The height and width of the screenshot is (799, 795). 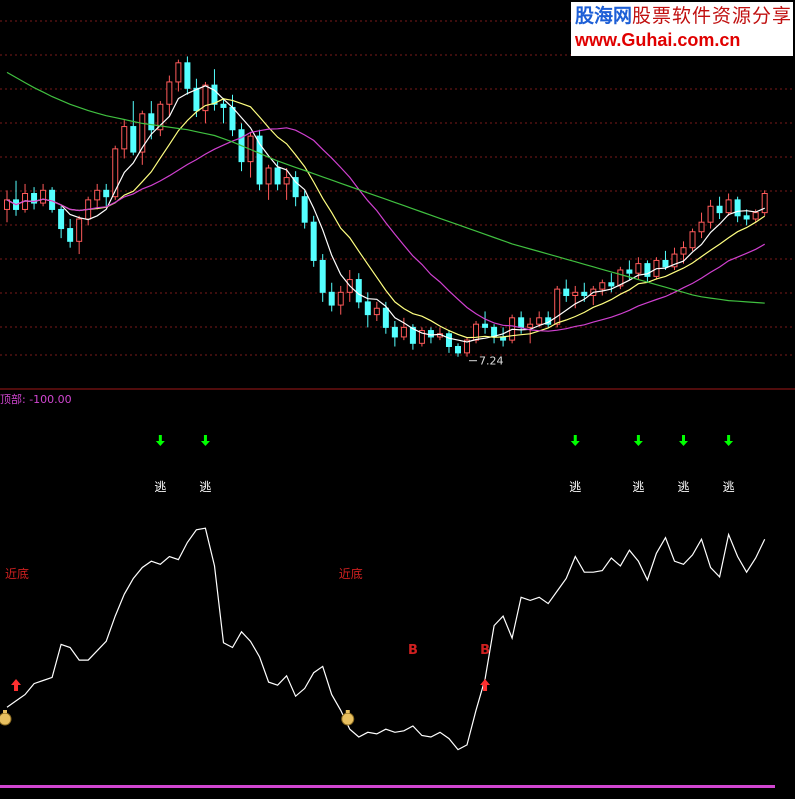 What do you see at coordinates (5, 711) in the screenshot?
I see `bag-neck` at bounding box center [5, 711].